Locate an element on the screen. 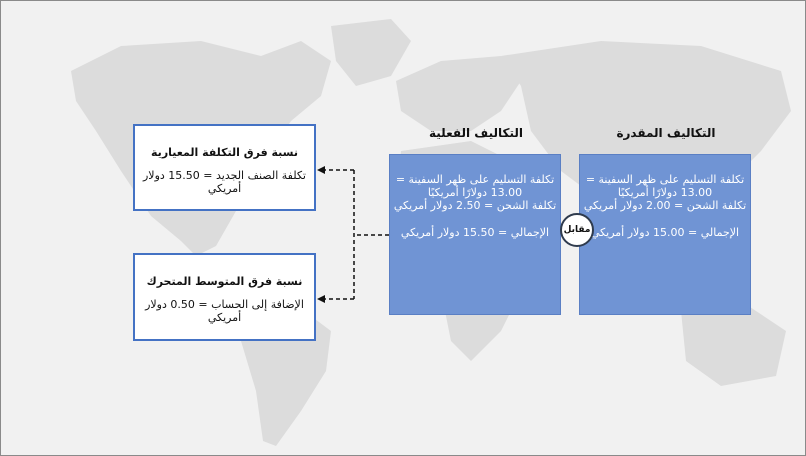 The image size is (806, 456). versus-circle: مقابل is located at coordinates (577, 230).